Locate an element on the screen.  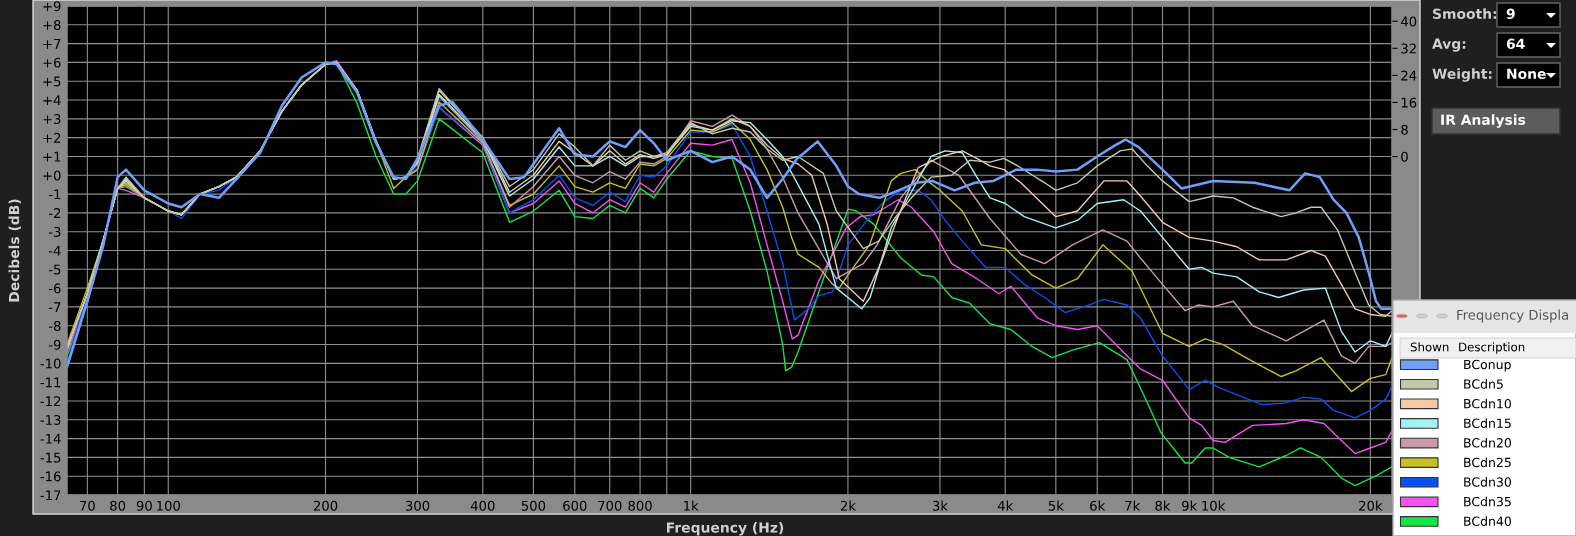
text: Smooth: is located at coordinates (1465, 14).